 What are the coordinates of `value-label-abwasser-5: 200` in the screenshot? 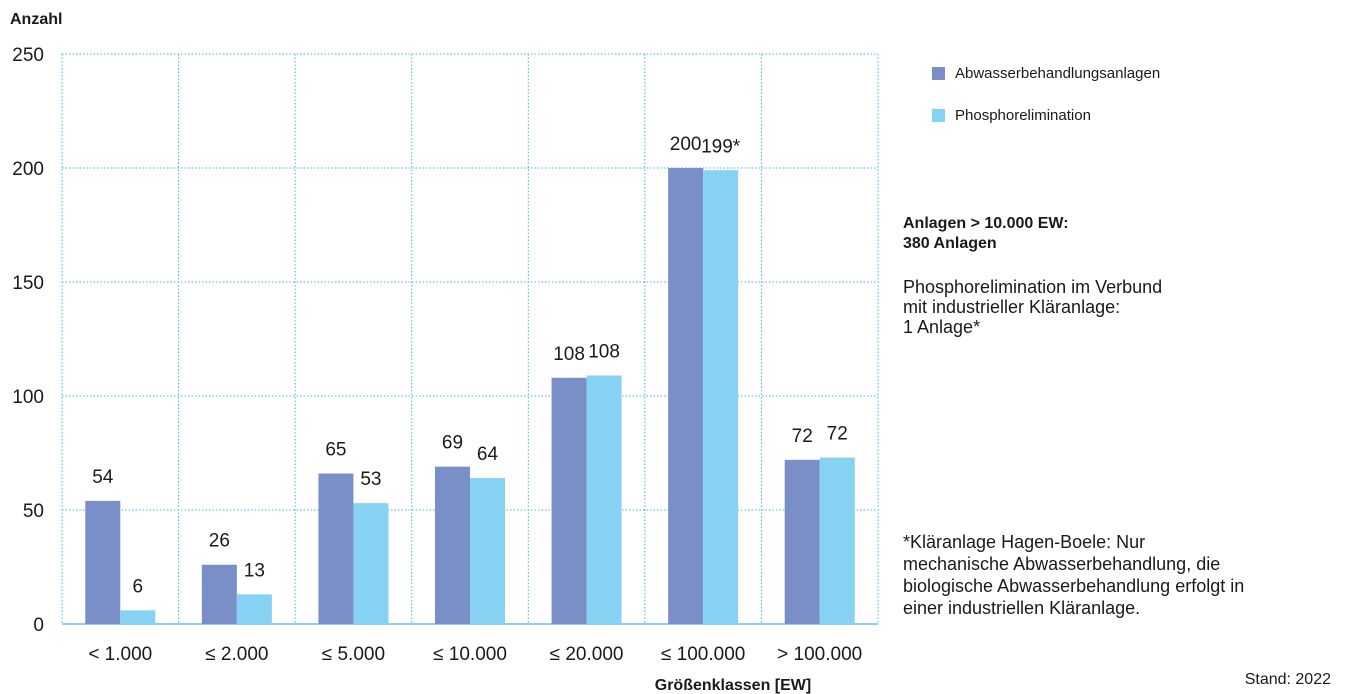 It's located at (686, 144).